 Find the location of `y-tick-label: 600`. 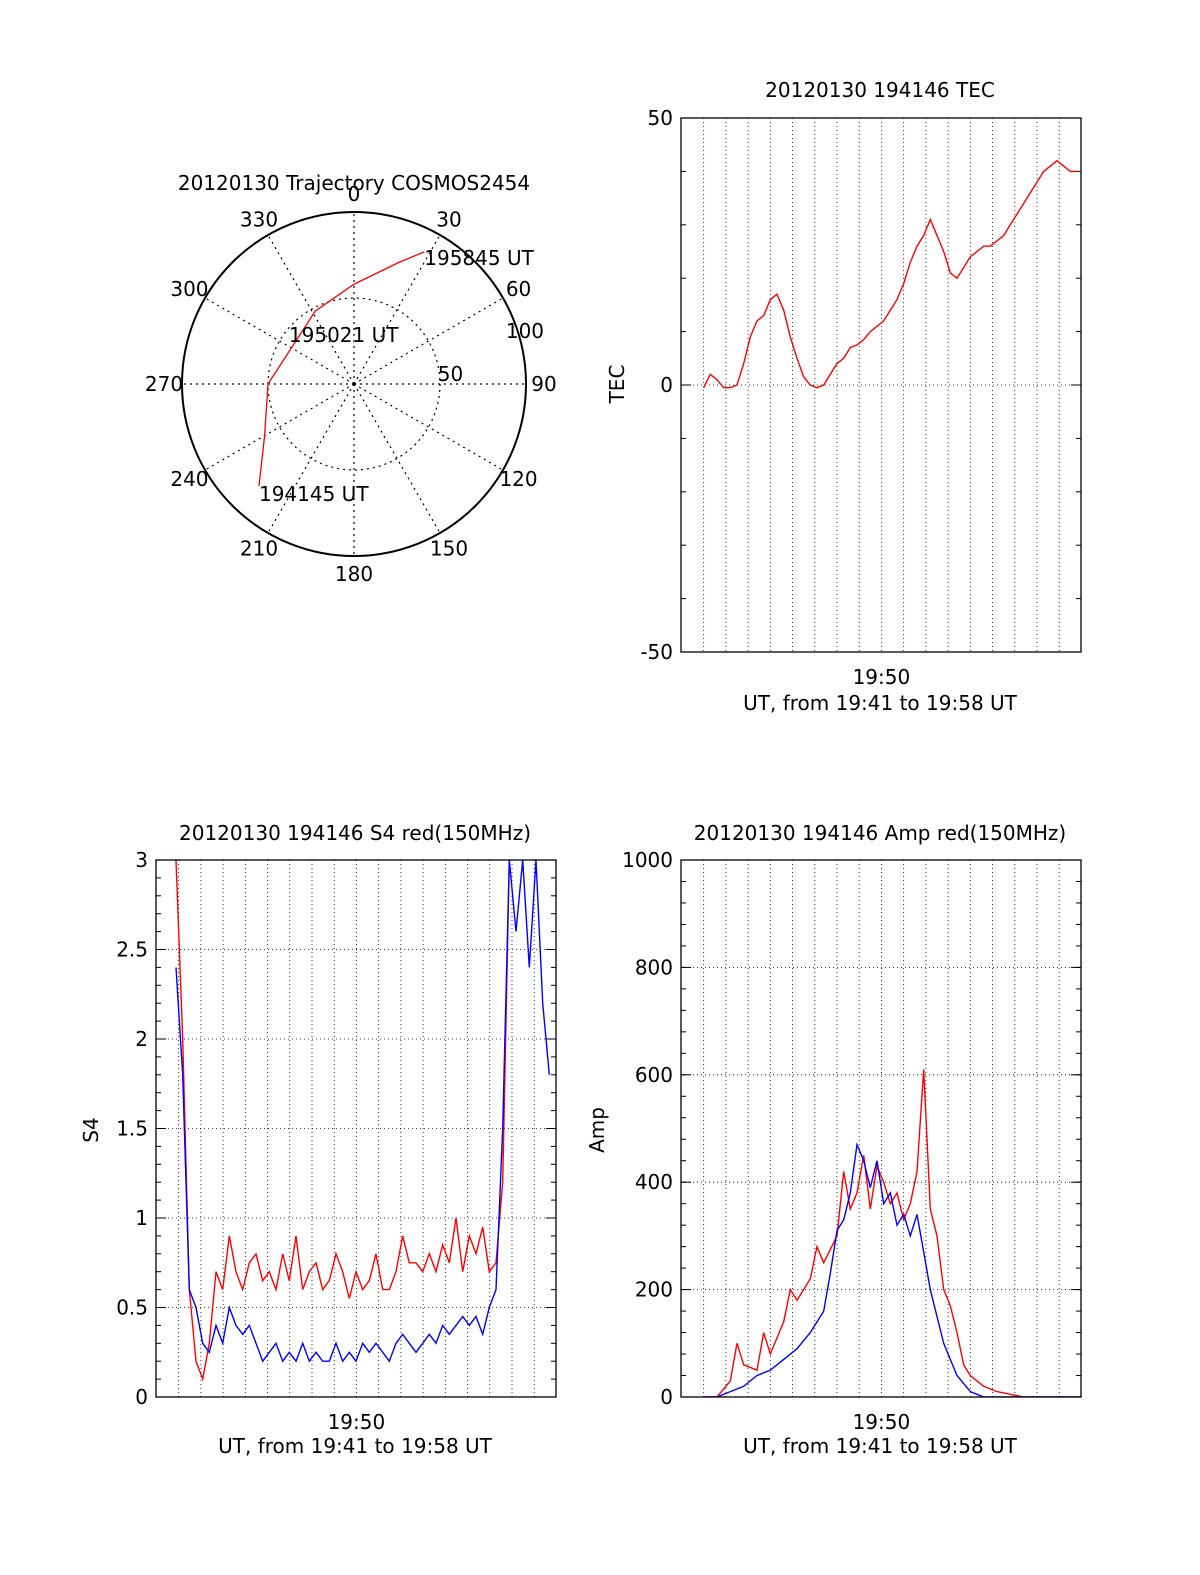

y-tick-label: 600 is located at coordinates (654, 1075).